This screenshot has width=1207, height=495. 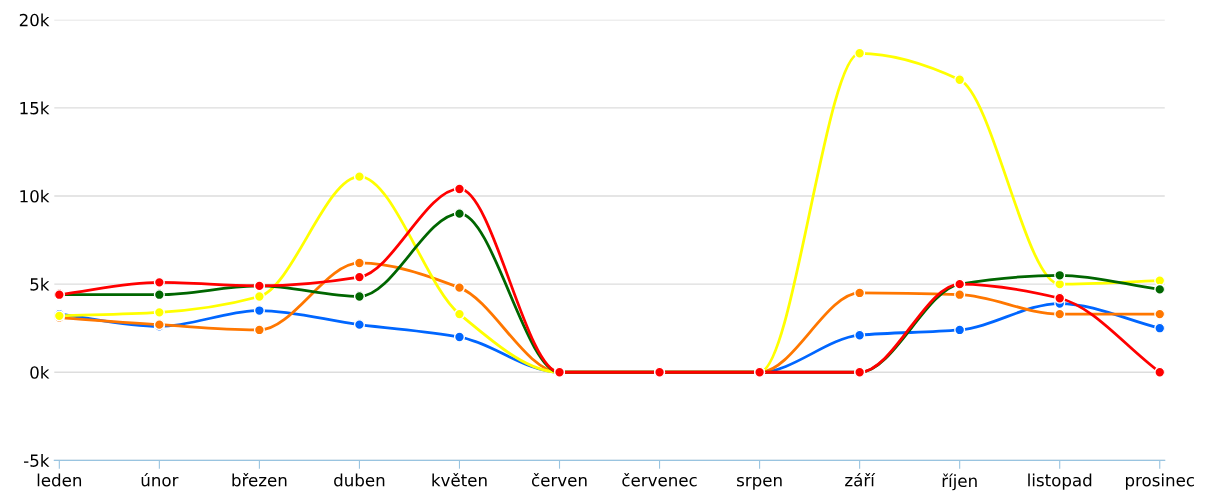 What do you see at coordinates (40, 372) in the screenshot?
I see `y-tick-label: 0k` at bounding box center [40, 372].